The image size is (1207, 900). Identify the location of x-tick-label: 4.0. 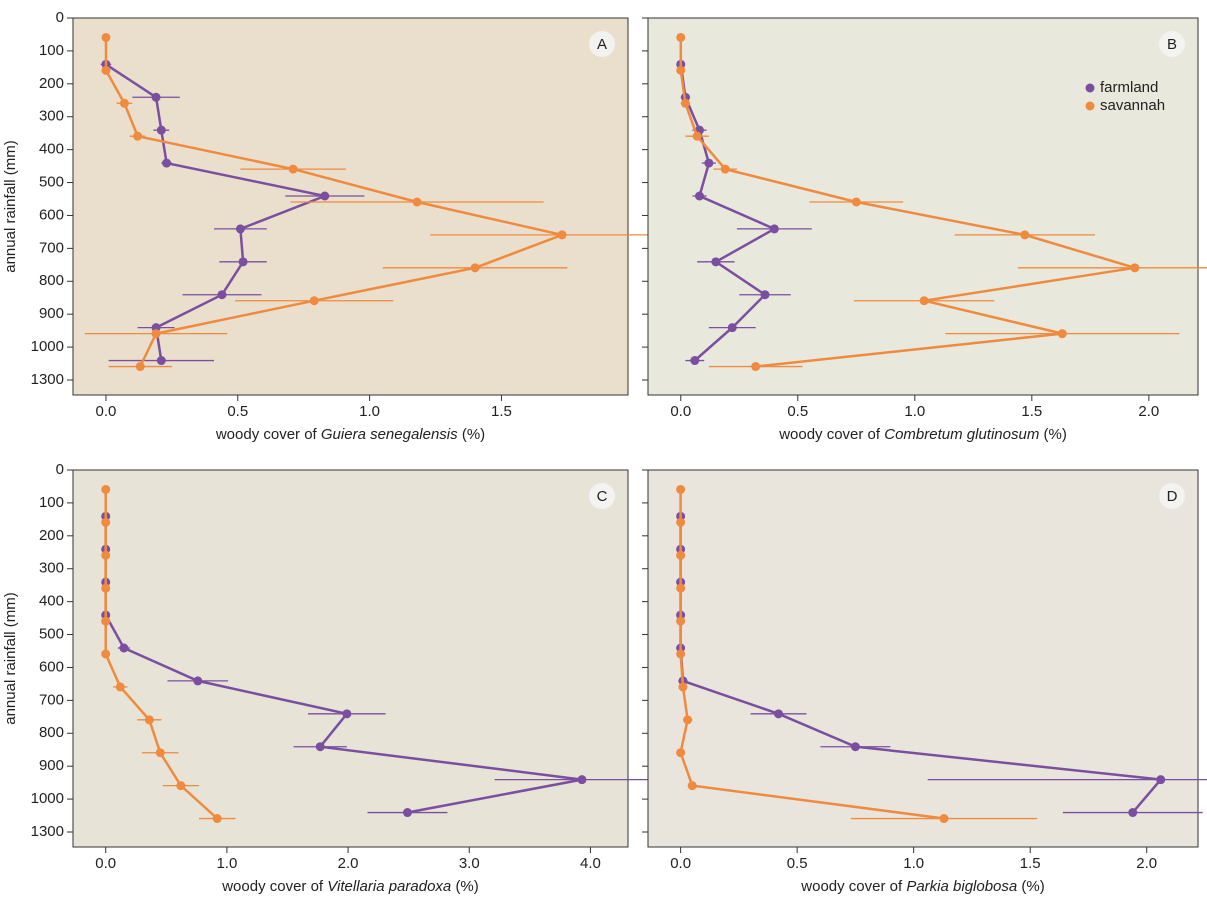
(590, 863).